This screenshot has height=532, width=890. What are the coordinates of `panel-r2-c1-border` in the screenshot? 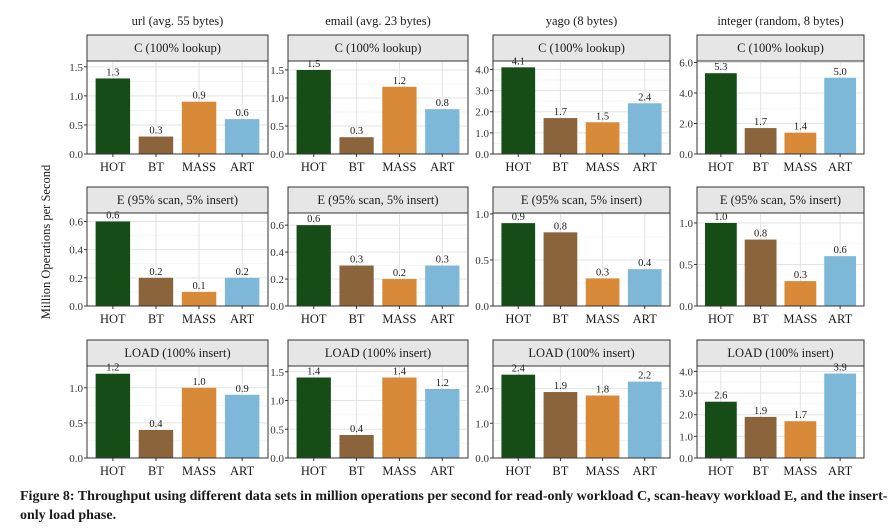 It's located at (378, 412).